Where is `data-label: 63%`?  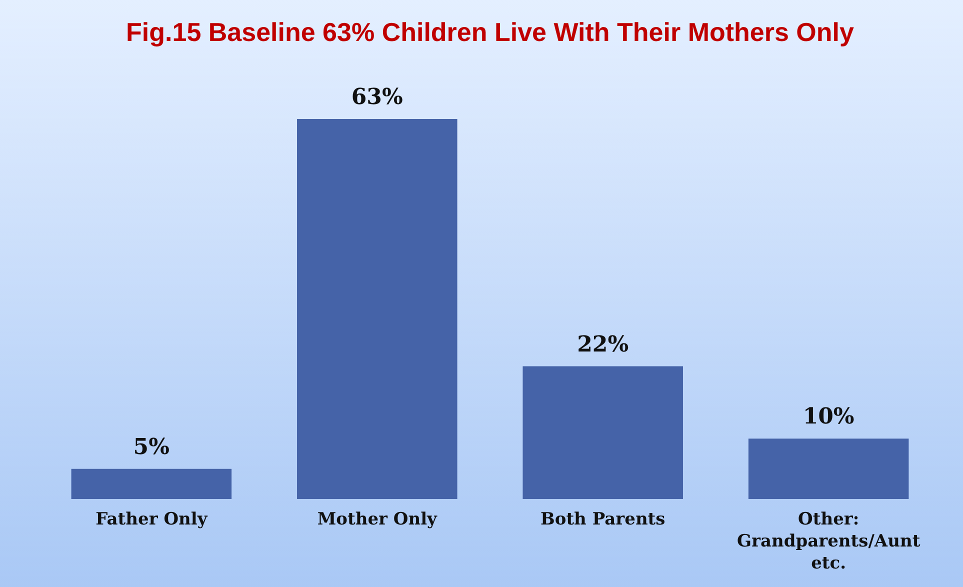
data-label: 63% is located at coordinates (377, 97).